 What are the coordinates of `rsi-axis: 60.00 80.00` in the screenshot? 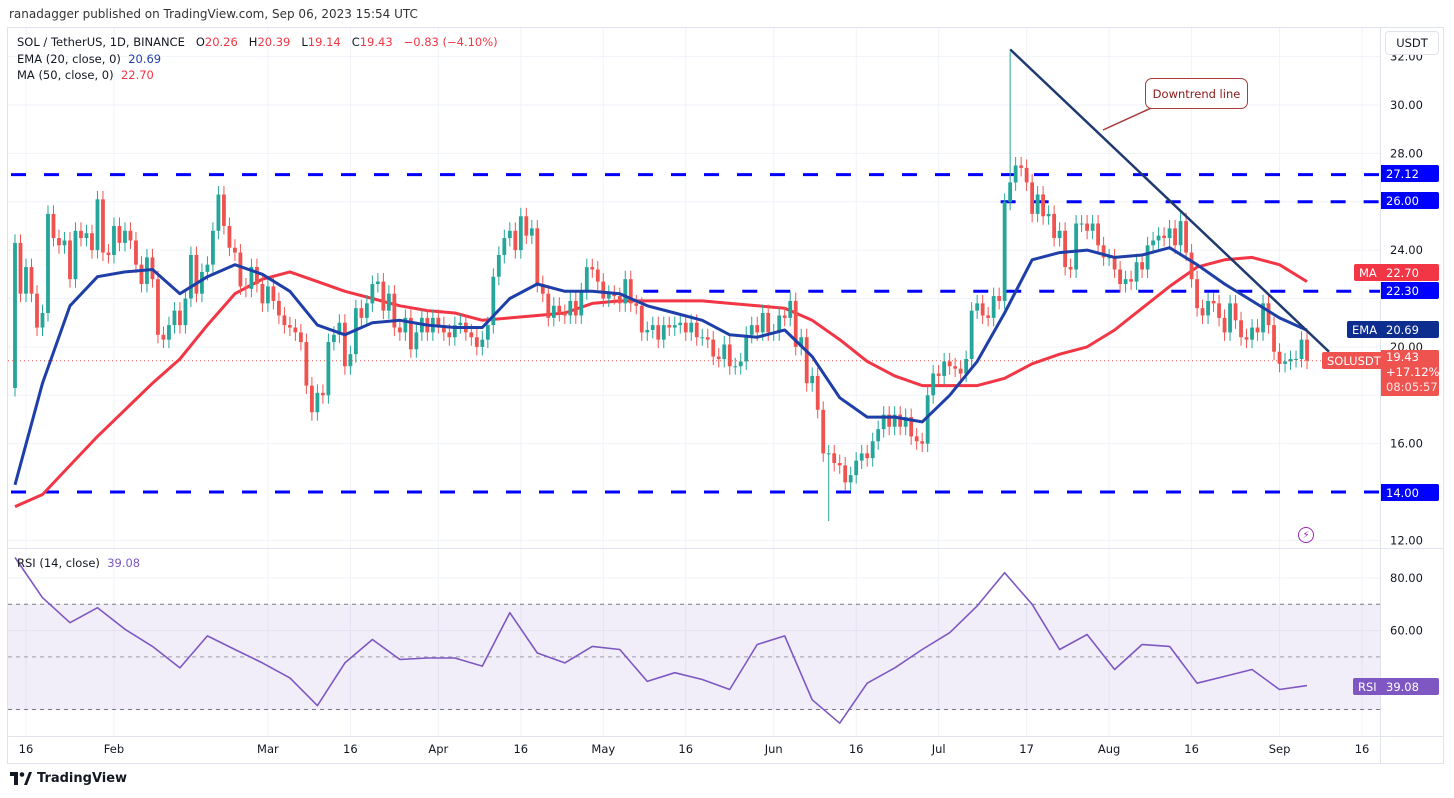 It's located at (1406, 604).